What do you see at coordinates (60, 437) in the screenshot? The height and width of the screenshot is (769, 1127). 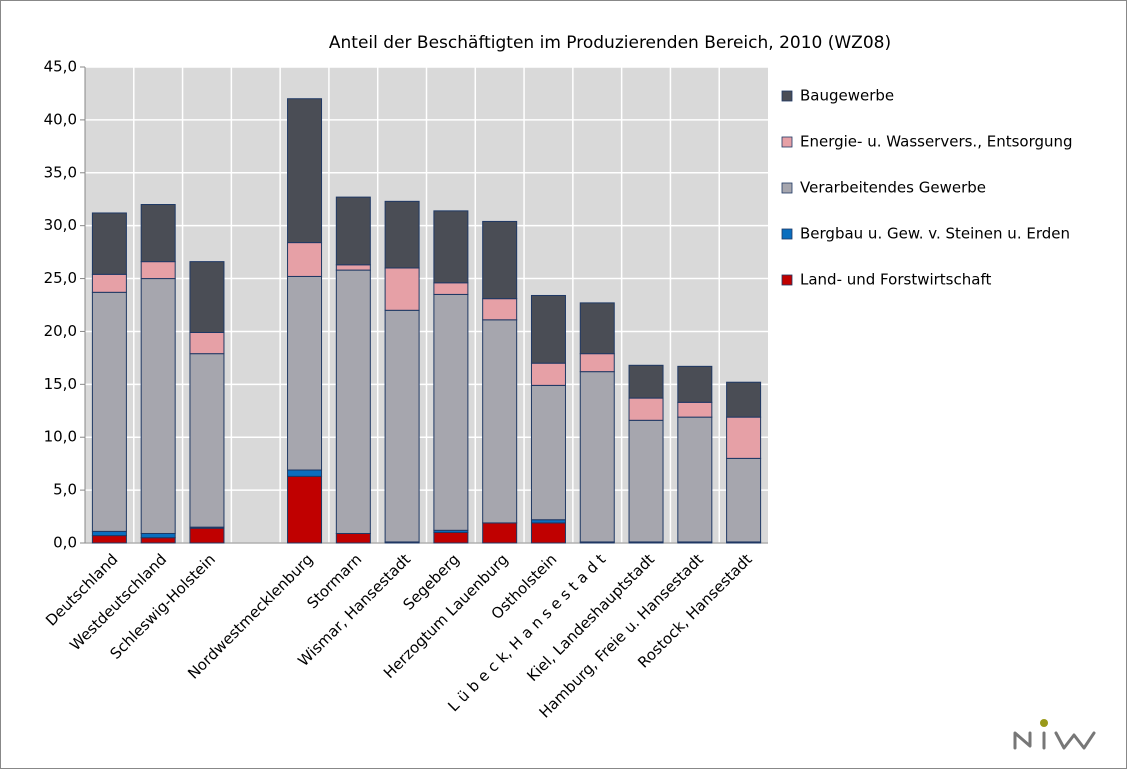 I see `y-tick-label: 10,0` at bounding box center [60, 437].